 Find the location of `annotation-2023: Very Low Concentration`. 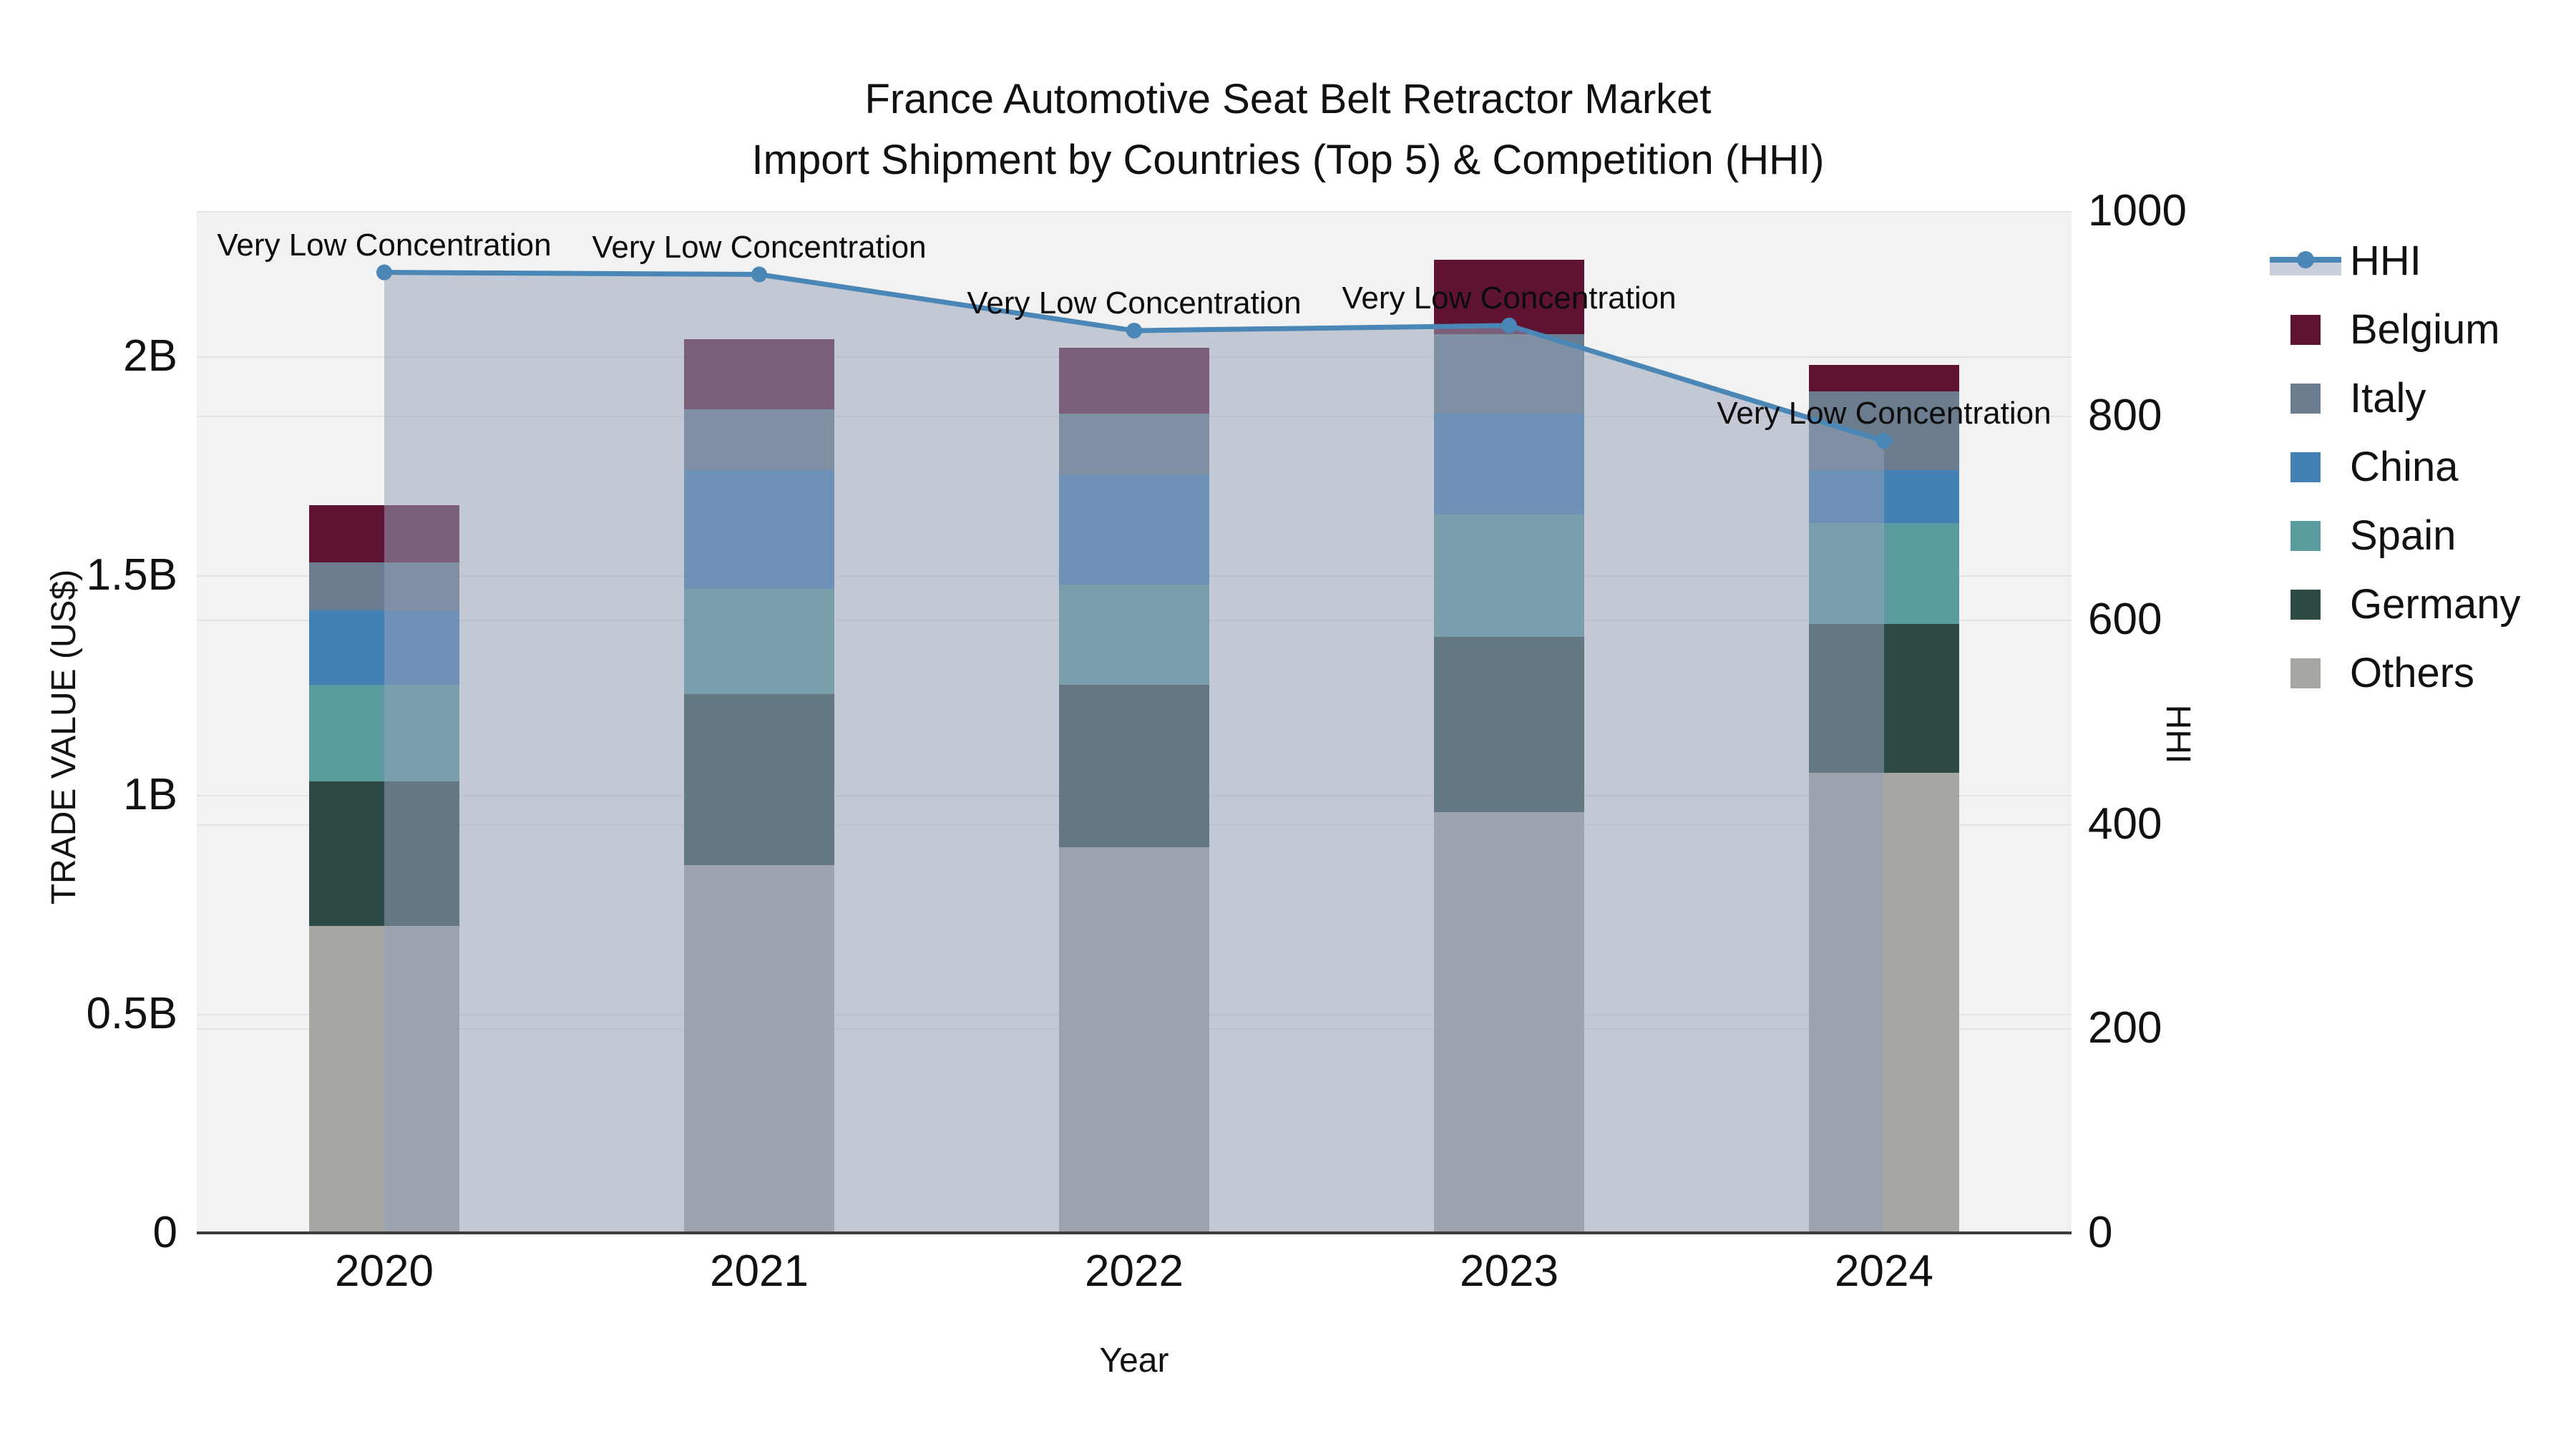

annotation-2023: Very Low Concentration is located at coordinates (1509, 298).